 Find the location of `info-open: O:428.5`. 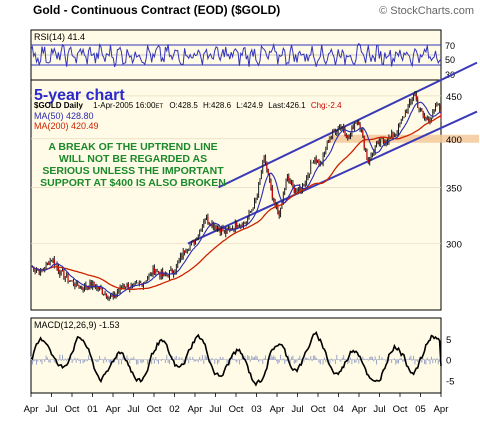

info-open: O:428.5 is located at coordinates (183, 105).